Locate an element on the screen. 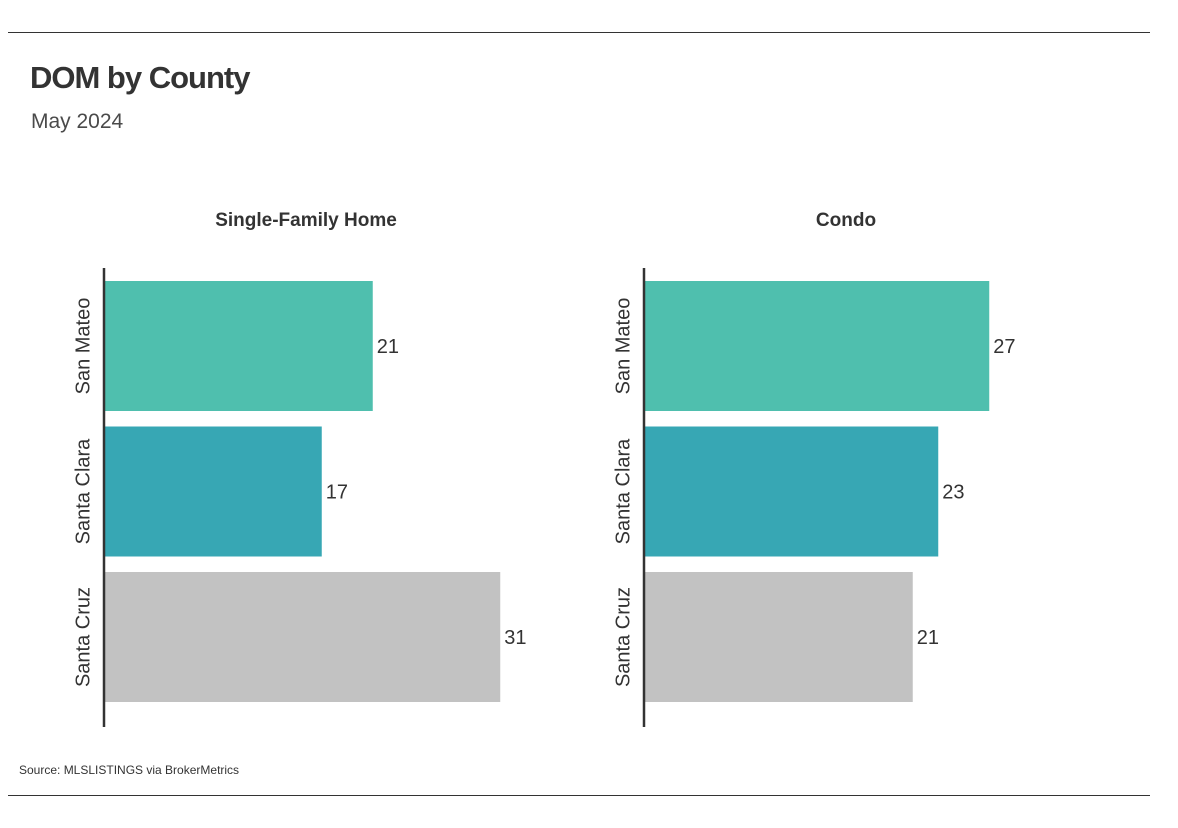  top-rule is located at coordinates (579, 32).